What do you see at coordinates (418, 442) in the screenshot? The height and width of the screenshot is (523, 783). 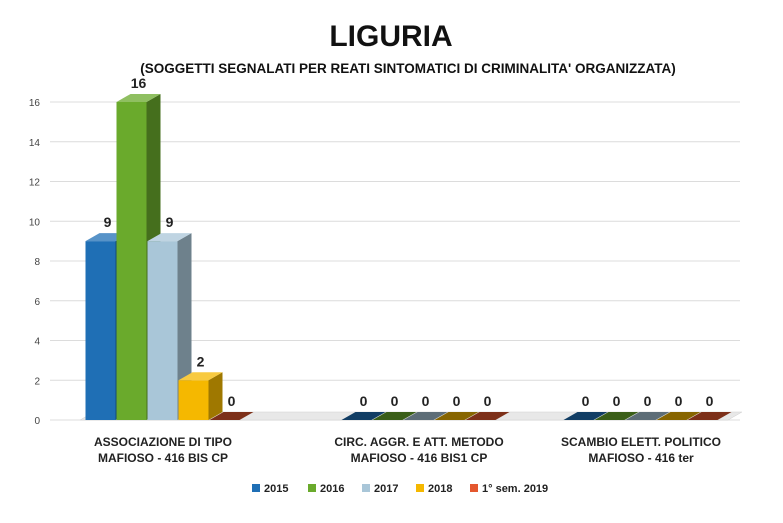 I see `x-category-label: CIRC. AGGR. E ATT. METODO` at bounding box center [418, 442].